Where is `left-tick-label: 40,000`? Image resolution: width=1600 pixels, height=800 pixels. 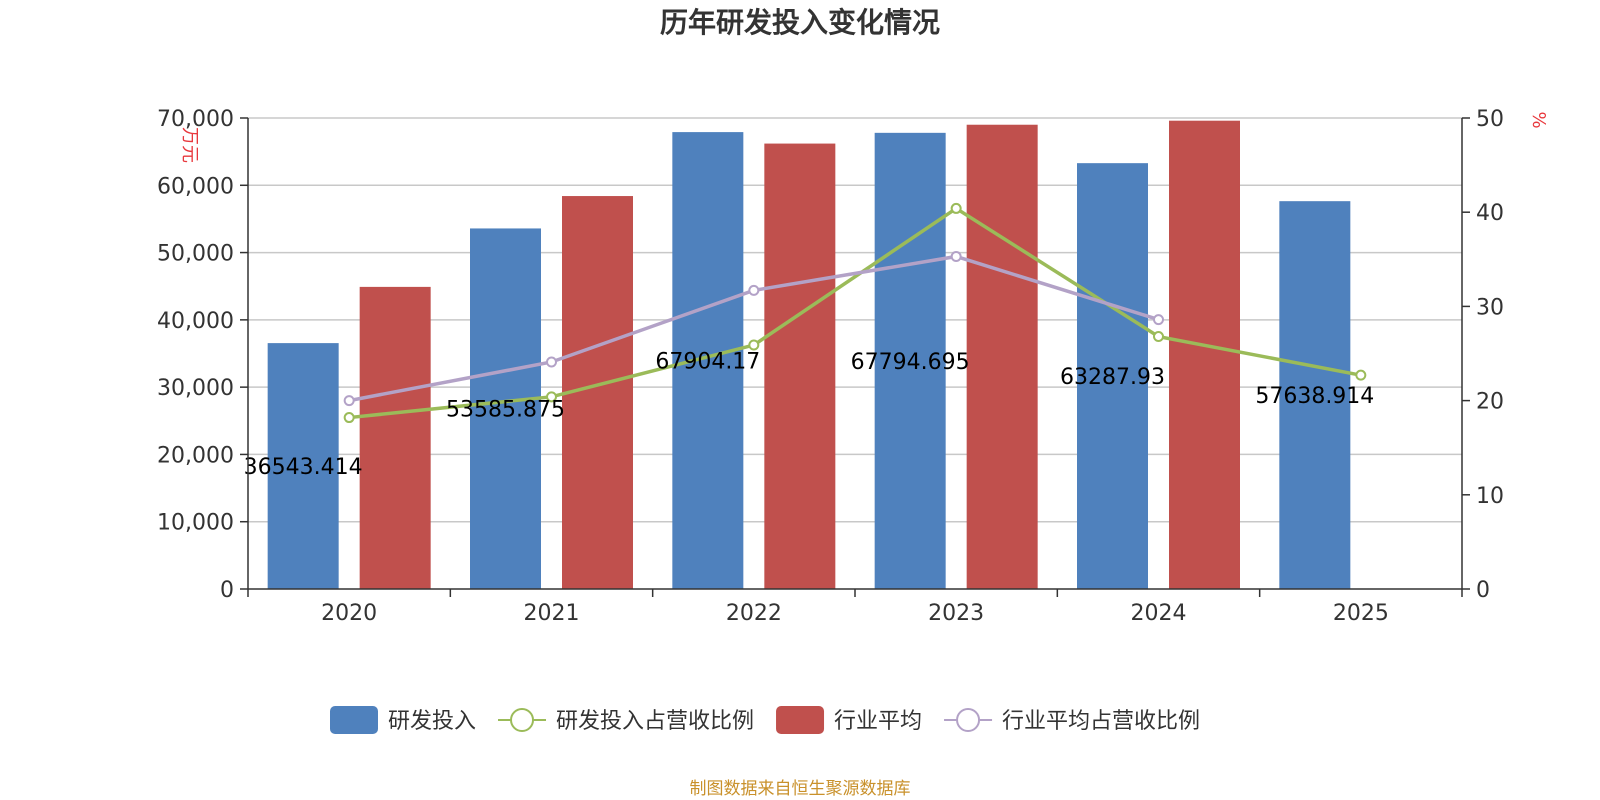 left-tick-label: 40,000 is located at coordinates (195, 321).